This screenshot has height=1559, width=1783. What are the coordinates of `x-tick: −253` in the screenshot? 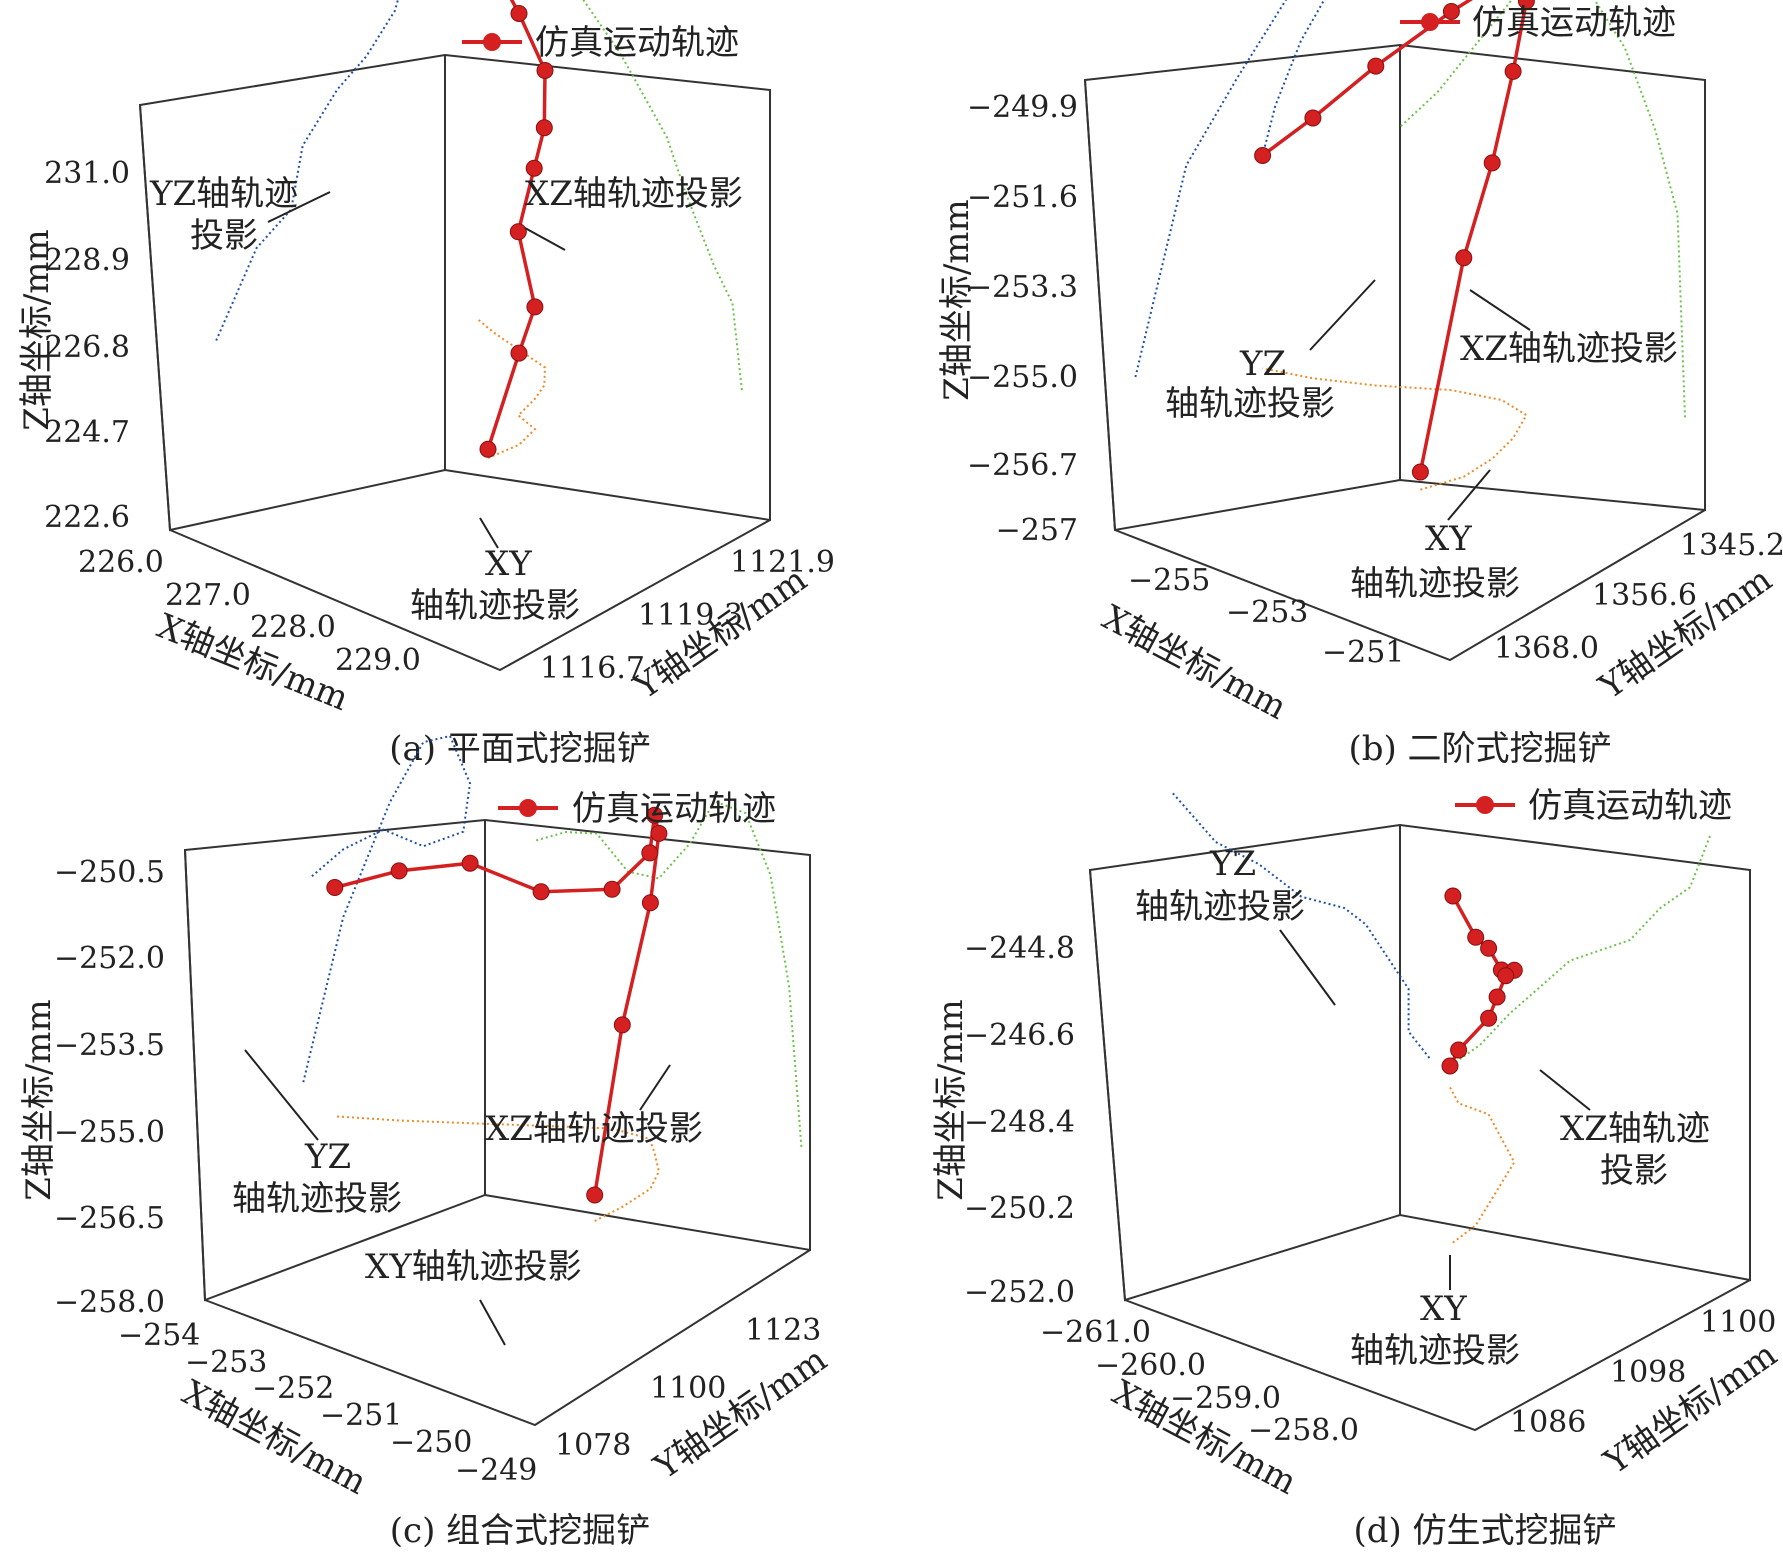 It's located at (226, 1362).